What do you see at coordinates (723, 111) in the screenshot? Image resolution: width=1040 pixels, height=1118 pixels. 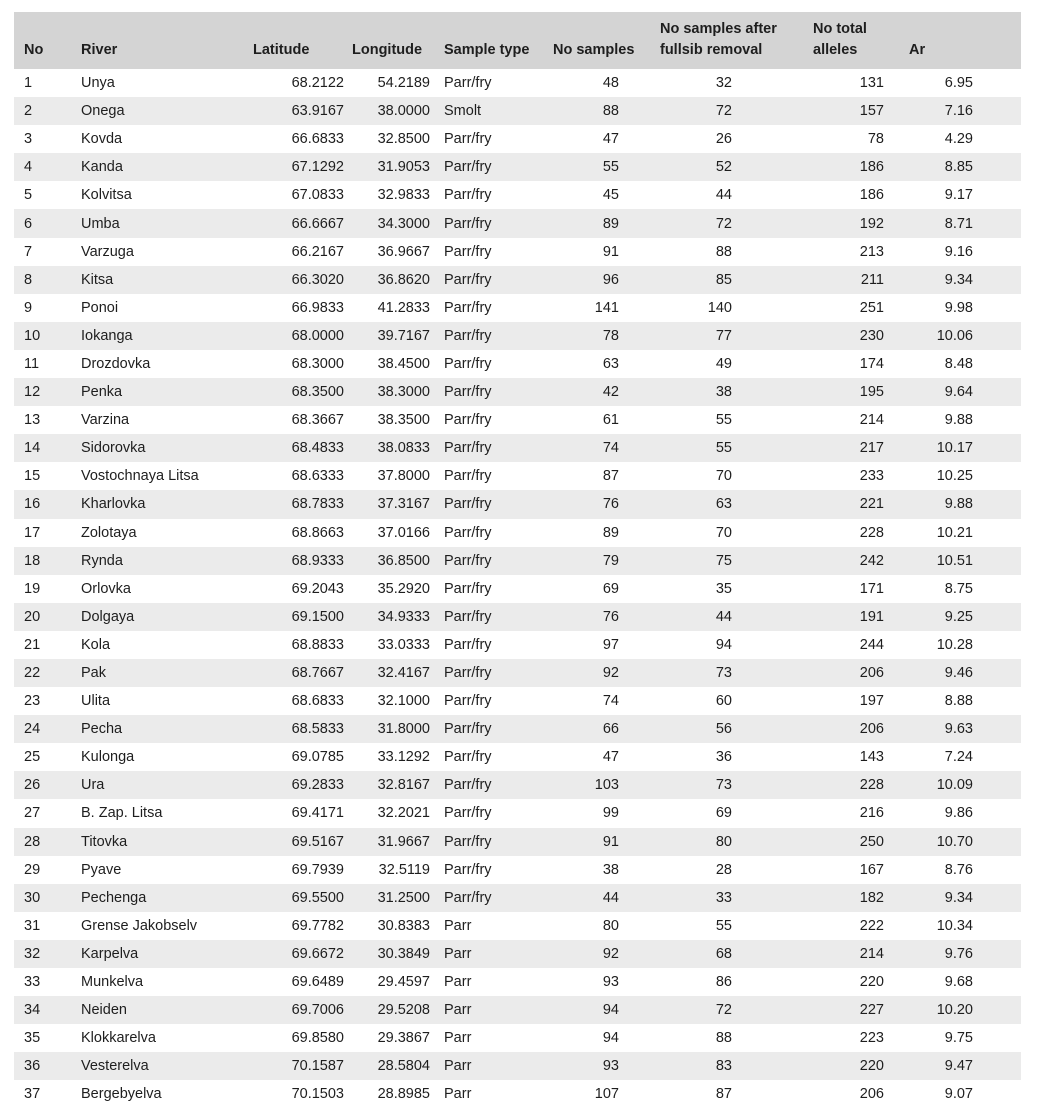 I see `cell-fullsib: 72` at bounding box center [723, 111].